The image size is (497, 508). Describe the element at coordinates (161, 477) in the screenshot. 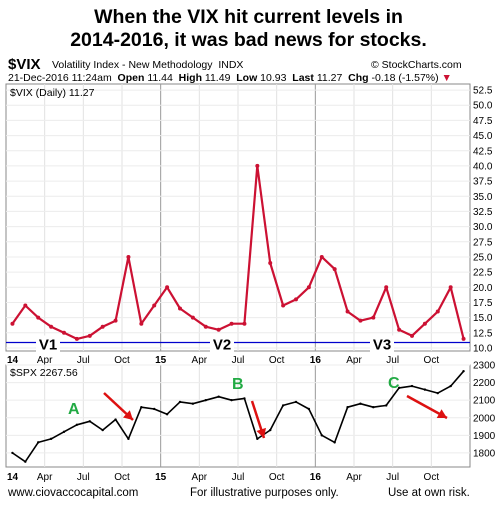

I see `spx-x-tick-label: 15` at that location.